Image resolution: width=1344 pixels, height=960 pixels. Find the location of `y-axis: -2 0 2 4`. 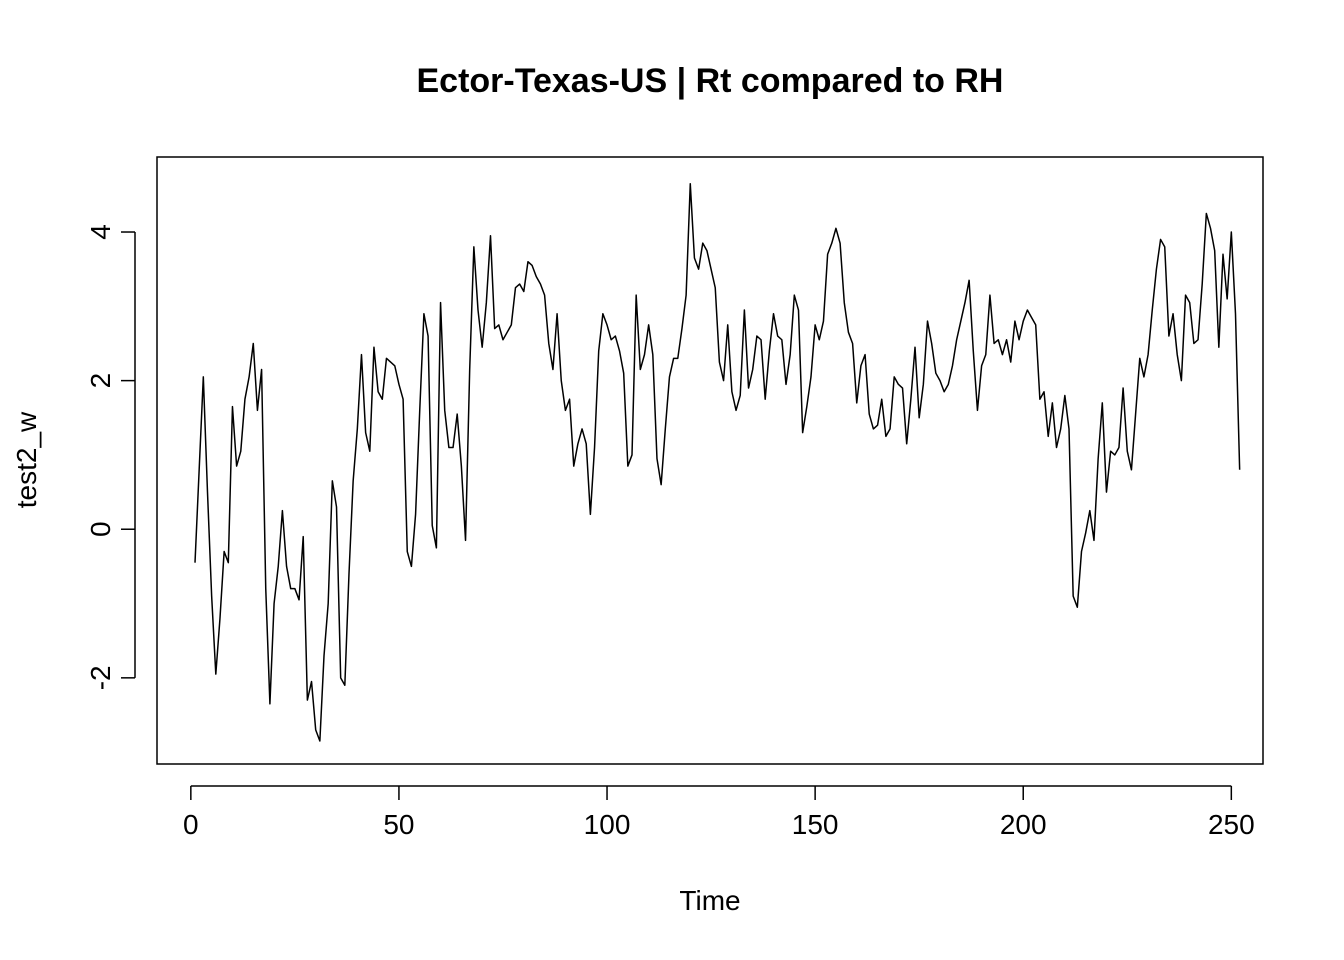

y-axis: -2 0 2 4 is located at coordinates (110, 457).